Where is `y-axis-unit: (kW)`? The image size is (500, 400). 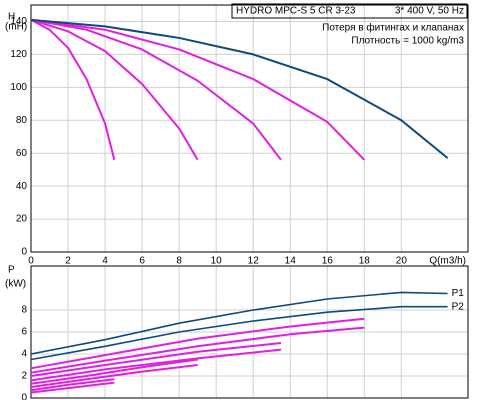 y-axis-unit: (kW) is located at coordinates (15, 284).